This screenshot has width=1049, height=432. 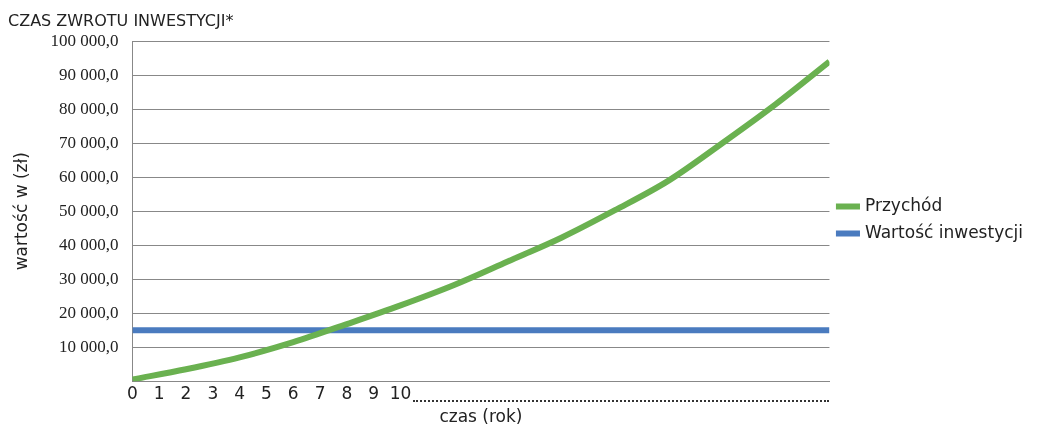 What do you see at coordinates (88, 210) in the screenshot?
I see `y-tick-label: 50 000,0` at bounding box center [88, 210].